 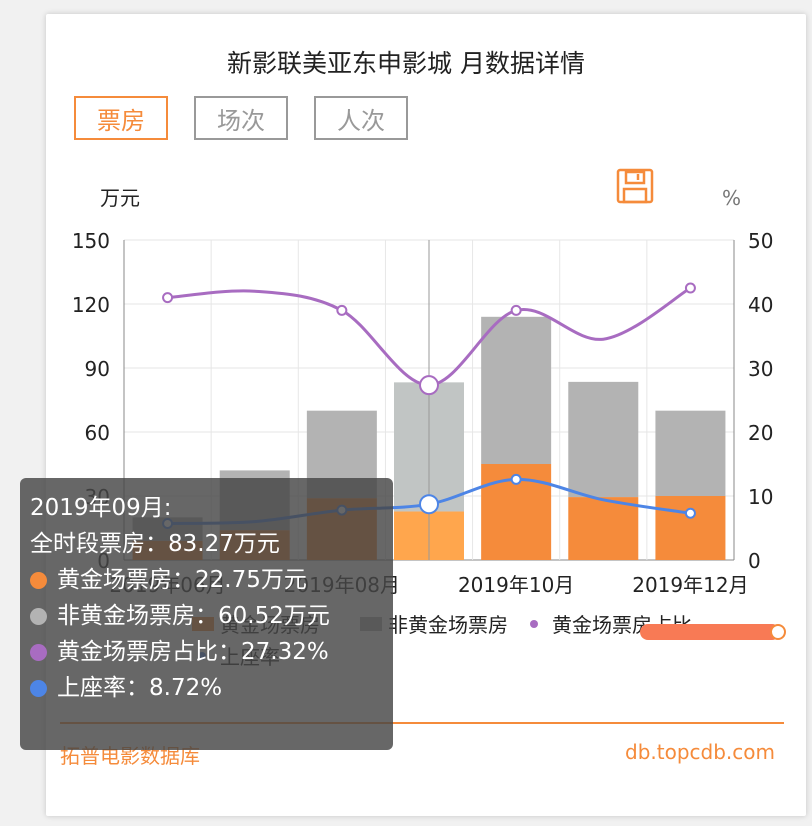 What do you see at coordinates (534, 624) in the screenshot?
I see `legend-marker` at bounding box center [534, 624].